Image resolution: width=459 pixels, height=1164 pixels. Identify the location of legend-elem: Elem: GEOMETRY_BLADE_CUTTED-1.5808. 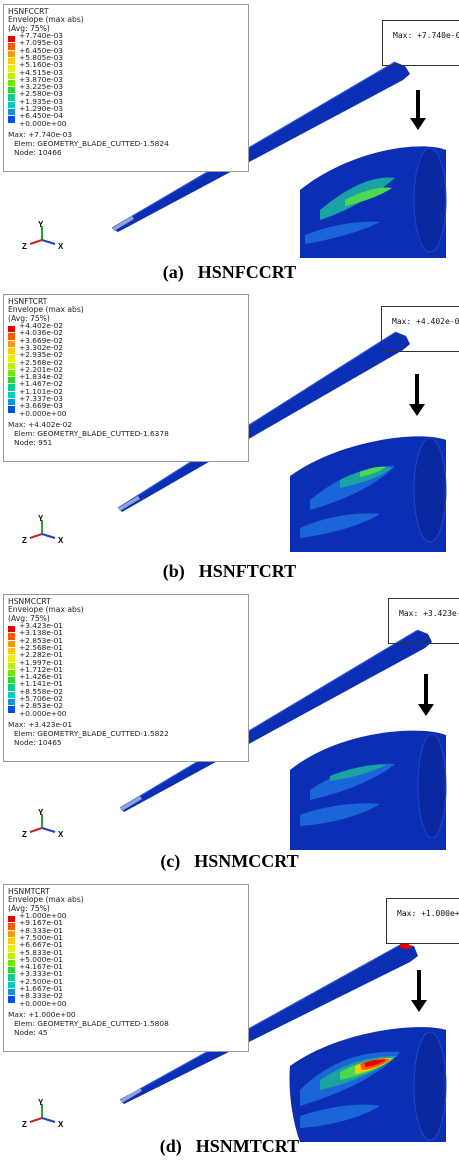
(91, 1023).